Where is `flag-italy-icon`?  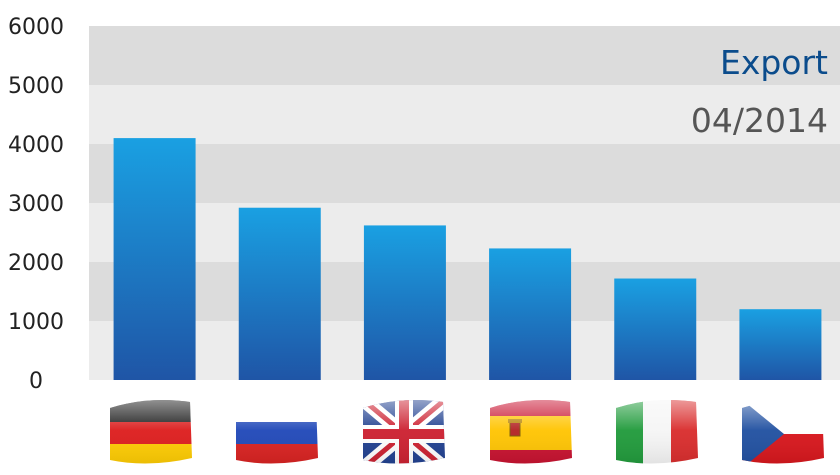
flag-italy-icon is located at coordinates (657, 432).